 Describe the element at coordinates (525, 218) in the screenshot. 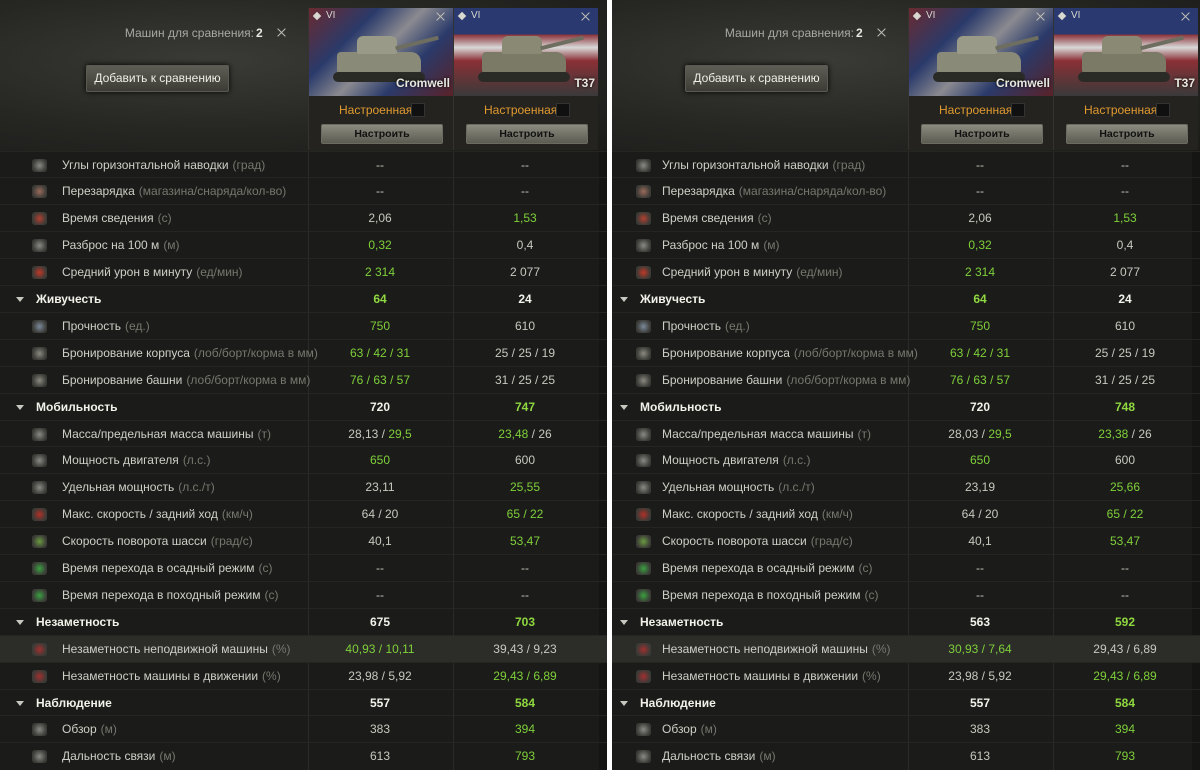

I see `stat-value: 1,53` at that location.